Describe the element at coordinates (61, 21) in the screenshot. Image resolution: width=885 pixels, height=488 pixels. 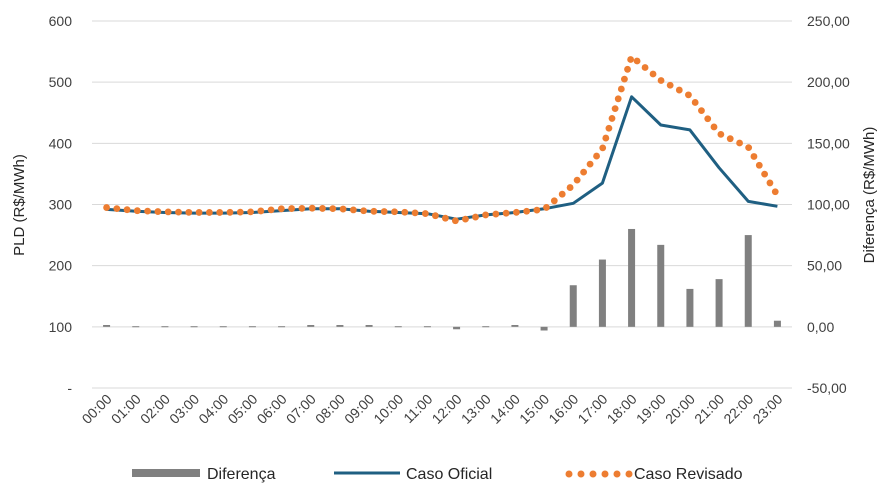
I see `left-axis-tick-label: 600` at that location.